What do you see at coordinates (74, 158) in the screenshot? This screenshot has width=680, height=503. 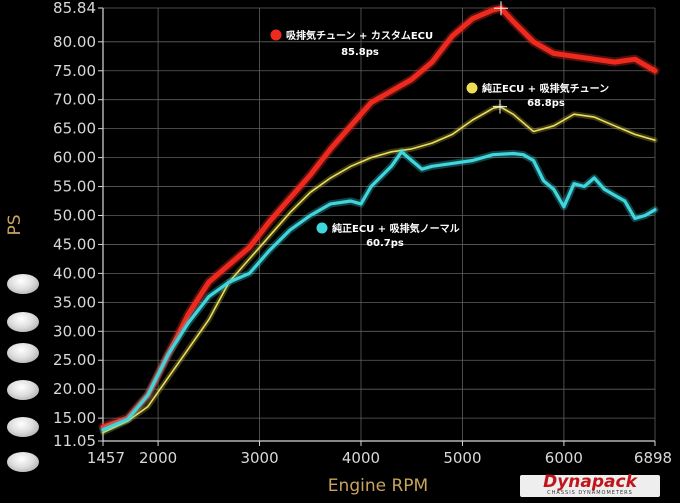 I see `y-tick-label: 60.00` at bounding box center [74, 158].